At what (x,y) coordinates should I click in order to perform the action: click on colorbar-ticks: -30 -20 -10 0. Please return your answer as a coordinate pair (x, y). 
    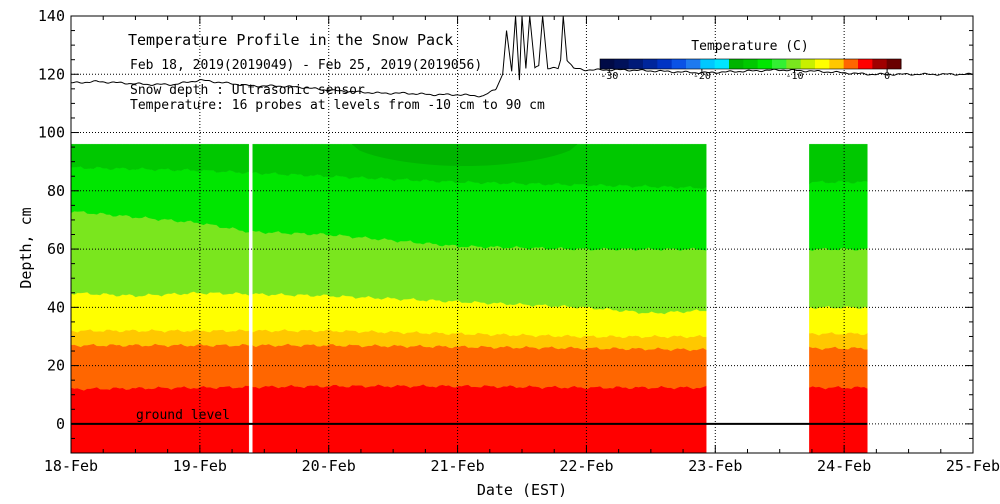
    Looking at the image, I should click on (745, 75).